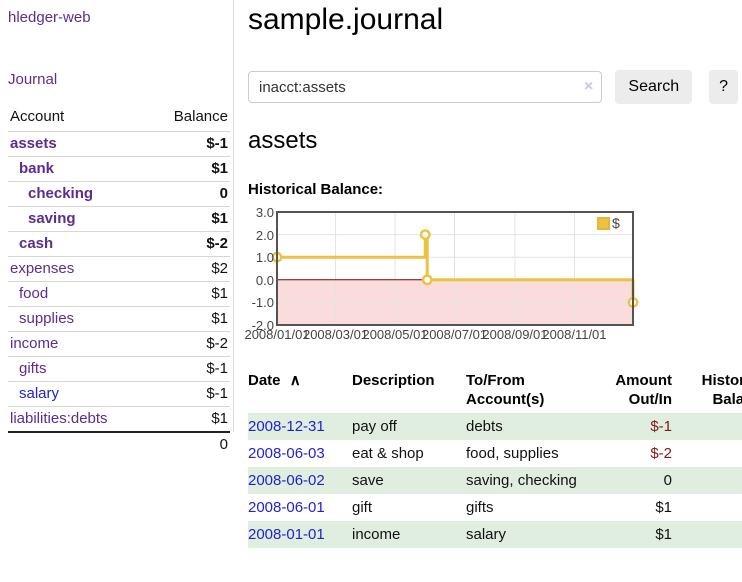 This screenshot has height=582, width=742. What do you see at coordinates (589, 86) in the screenshot?
I see `clear-search-icon: ×` at bounding box center [589, 86].